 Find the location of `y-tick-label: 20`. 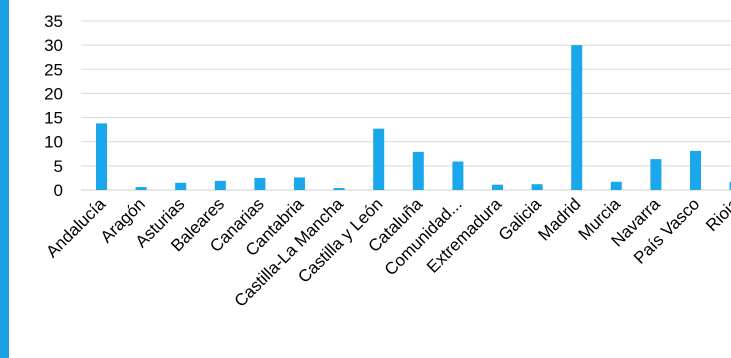

y-tick-label: 20 is located at coordinates (53, 93).